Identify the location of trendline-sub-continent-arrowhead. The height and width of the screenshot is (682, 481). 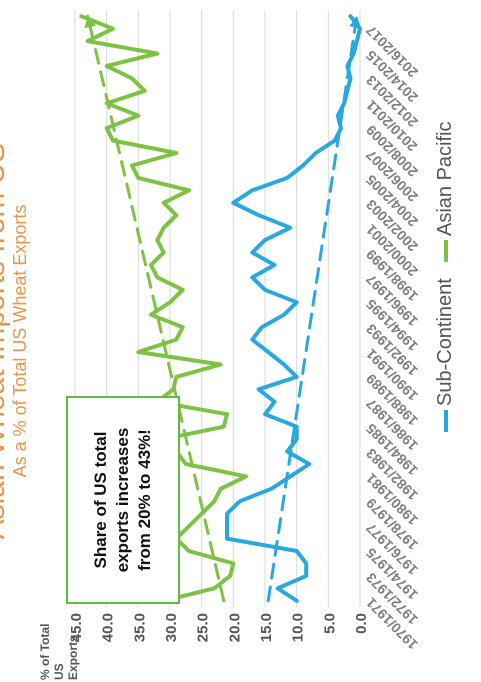
(355, 22).